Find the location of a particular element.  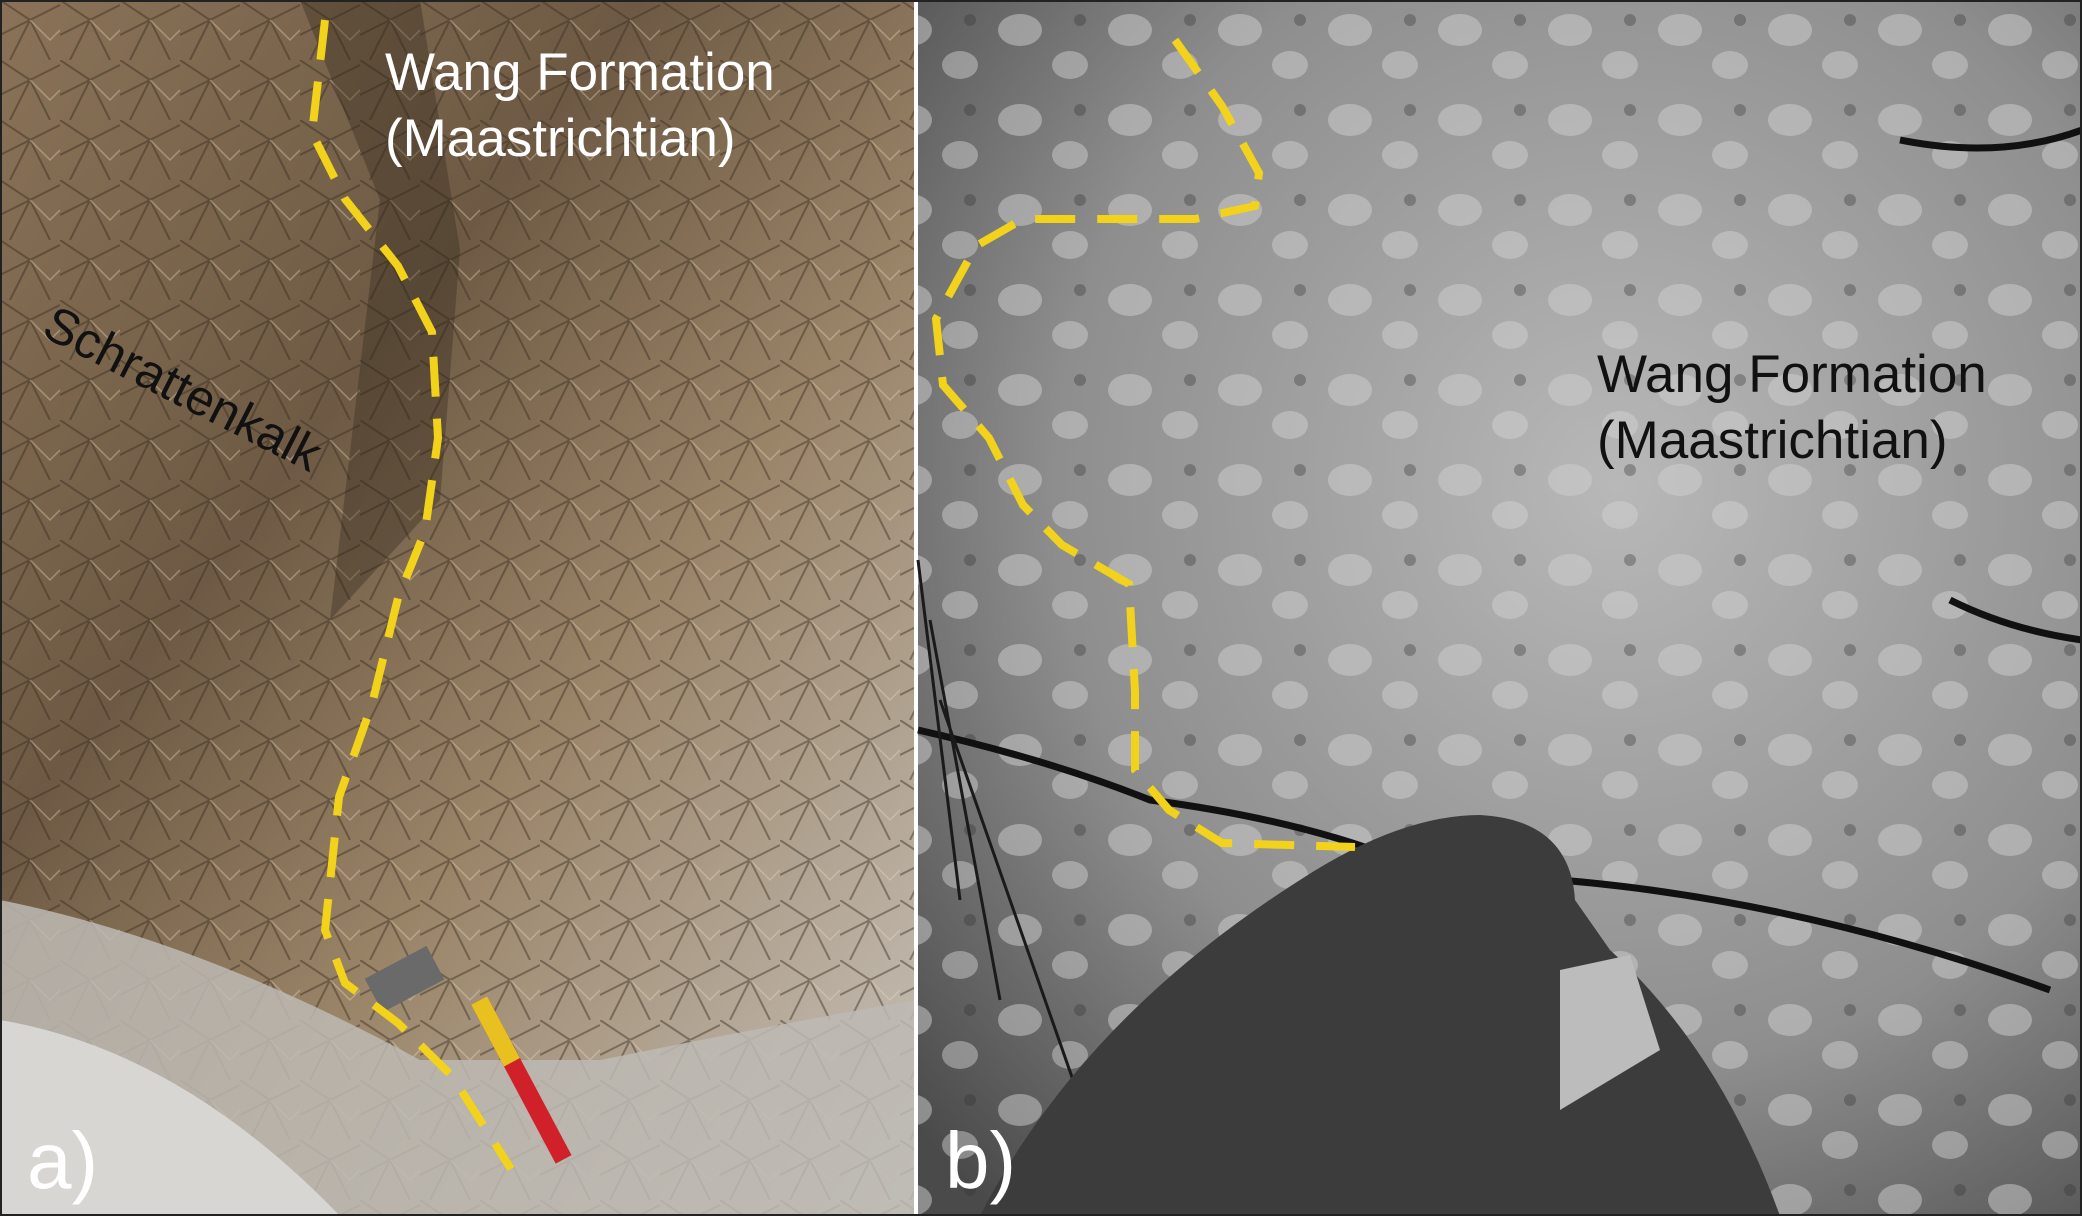

boot-panel is located at coordinates (1610, 1032).